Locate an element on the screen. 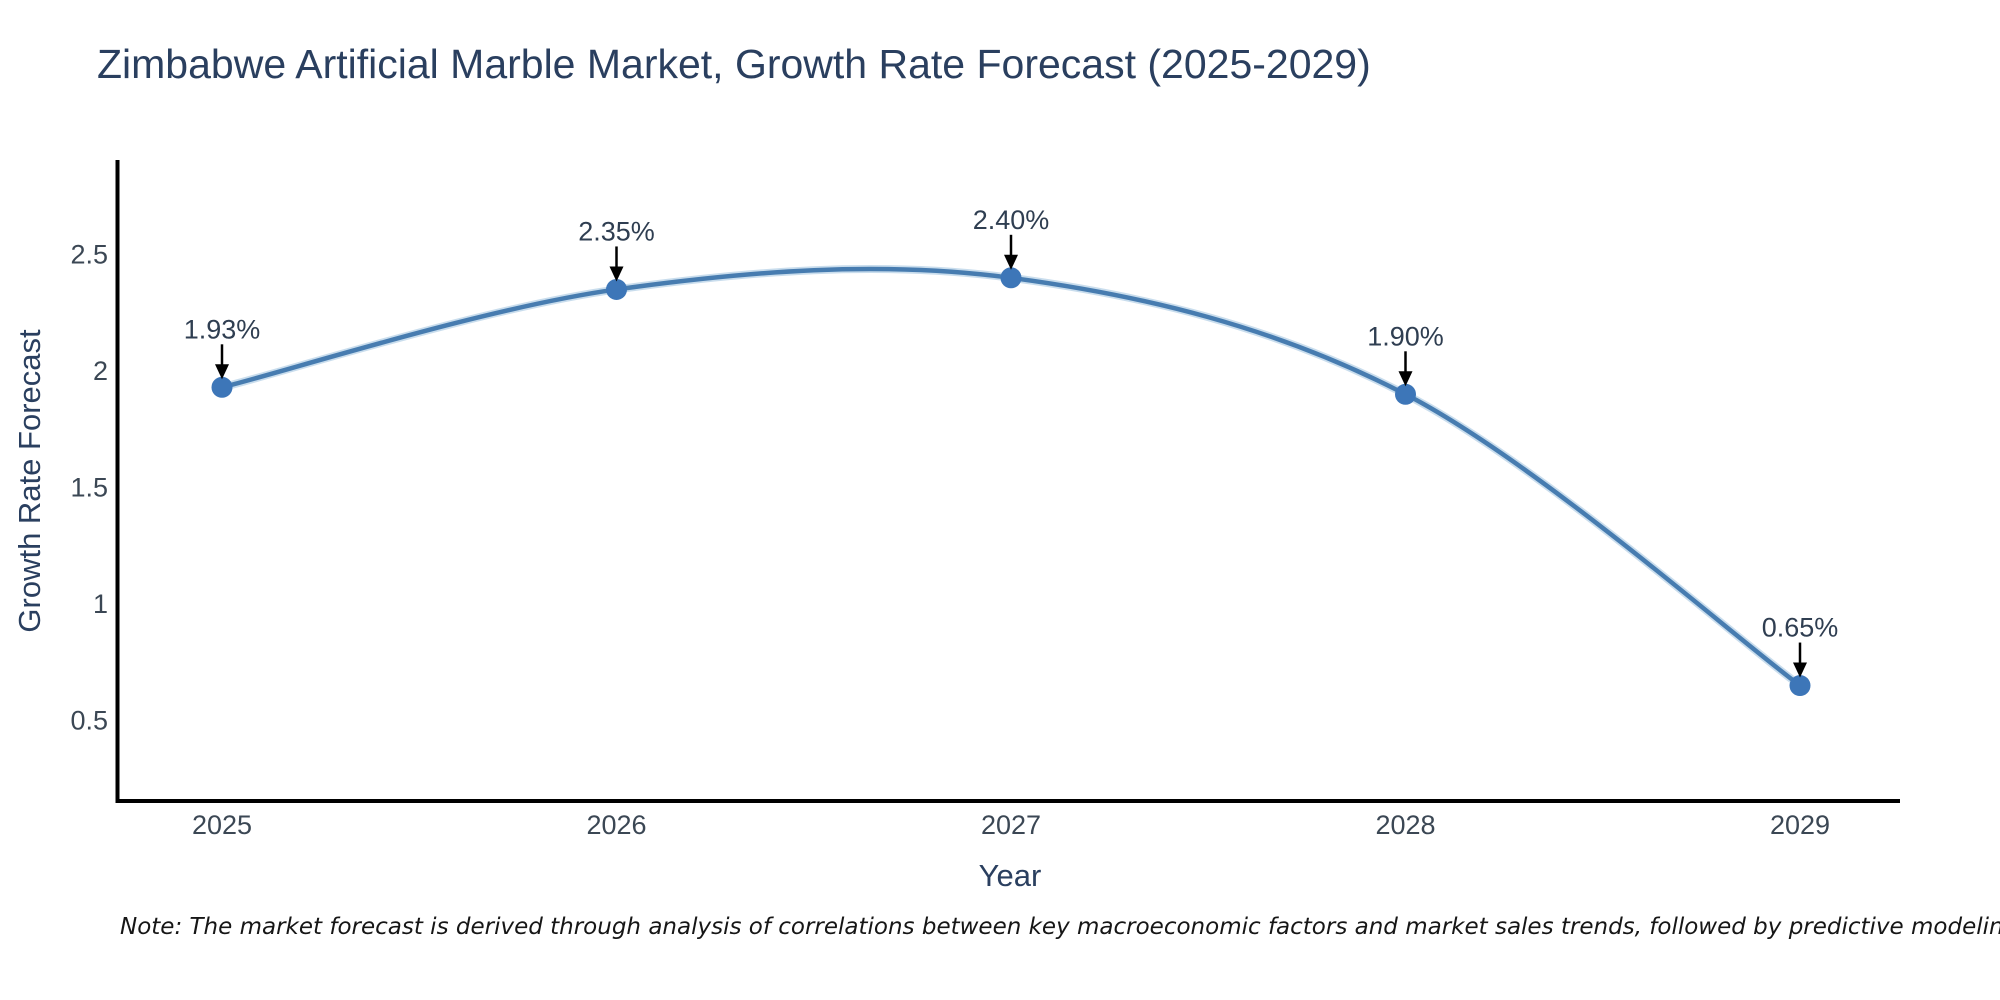 The width and height of the screenshot is (2000, 1000). y-tick-label: 1.5 is located at coordinates (89, 488).